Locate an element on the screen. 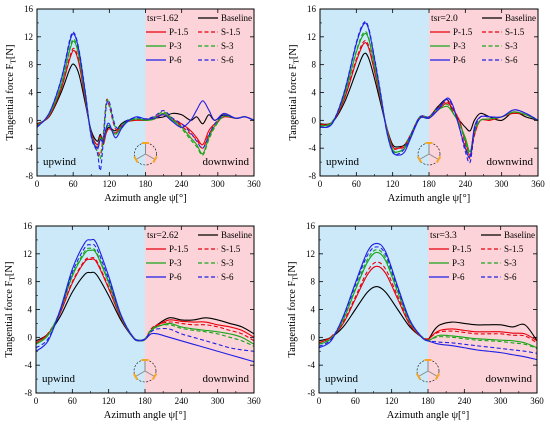 The image size is (550, 435). legend-entry: P-6 is located at coordinates (459, 60).